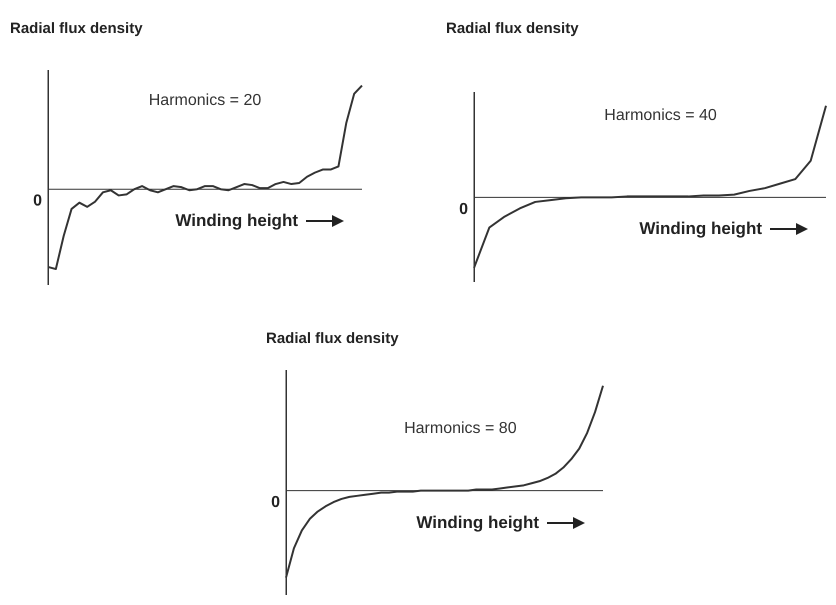 This screenshot has width=836, height=605. Describe the element at coordinates (660, 116) in the screenshot. I see `annotation: Harmonics = 40` at that location.